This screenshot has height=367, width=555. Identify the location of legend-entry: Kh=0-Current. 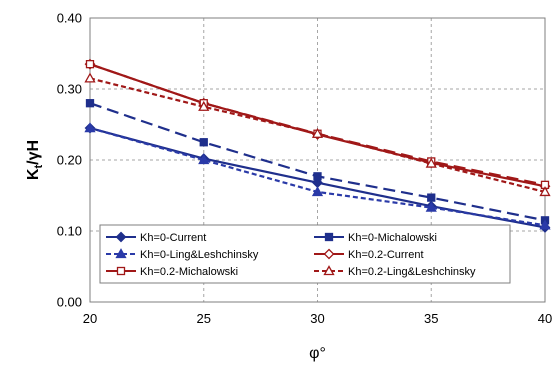
(156, 237).